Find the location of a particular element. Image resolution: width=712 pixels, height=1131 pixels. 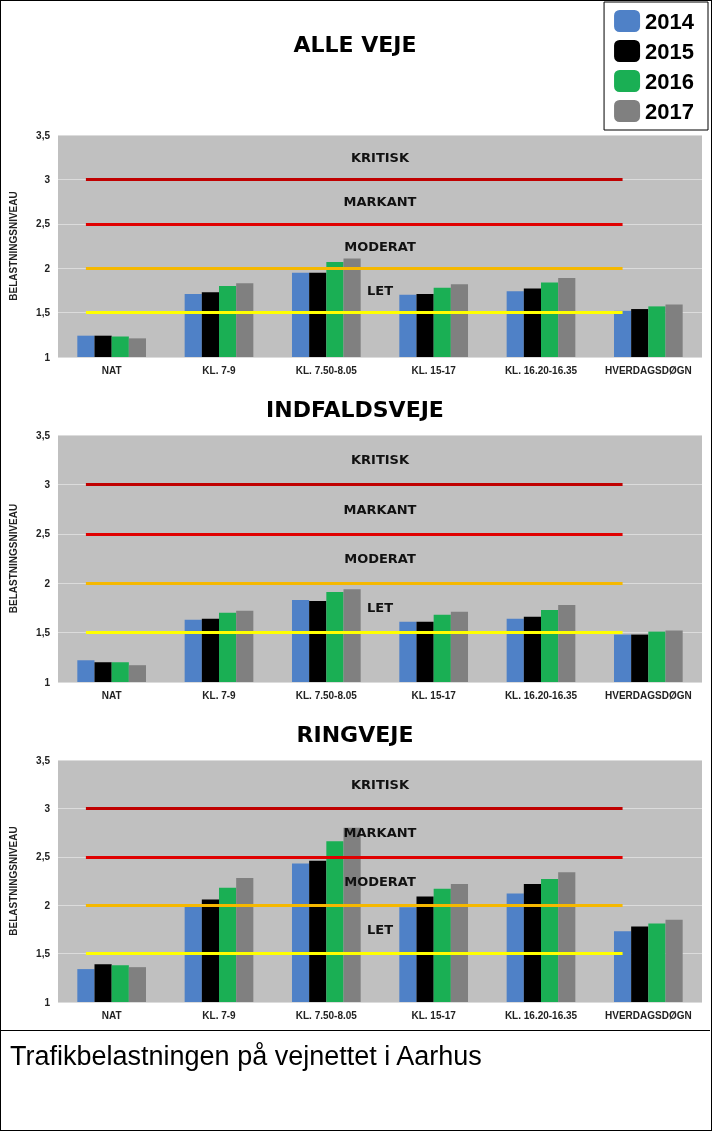

chart-title: INDFALDSVEJE is located at coordinates (355, 409).